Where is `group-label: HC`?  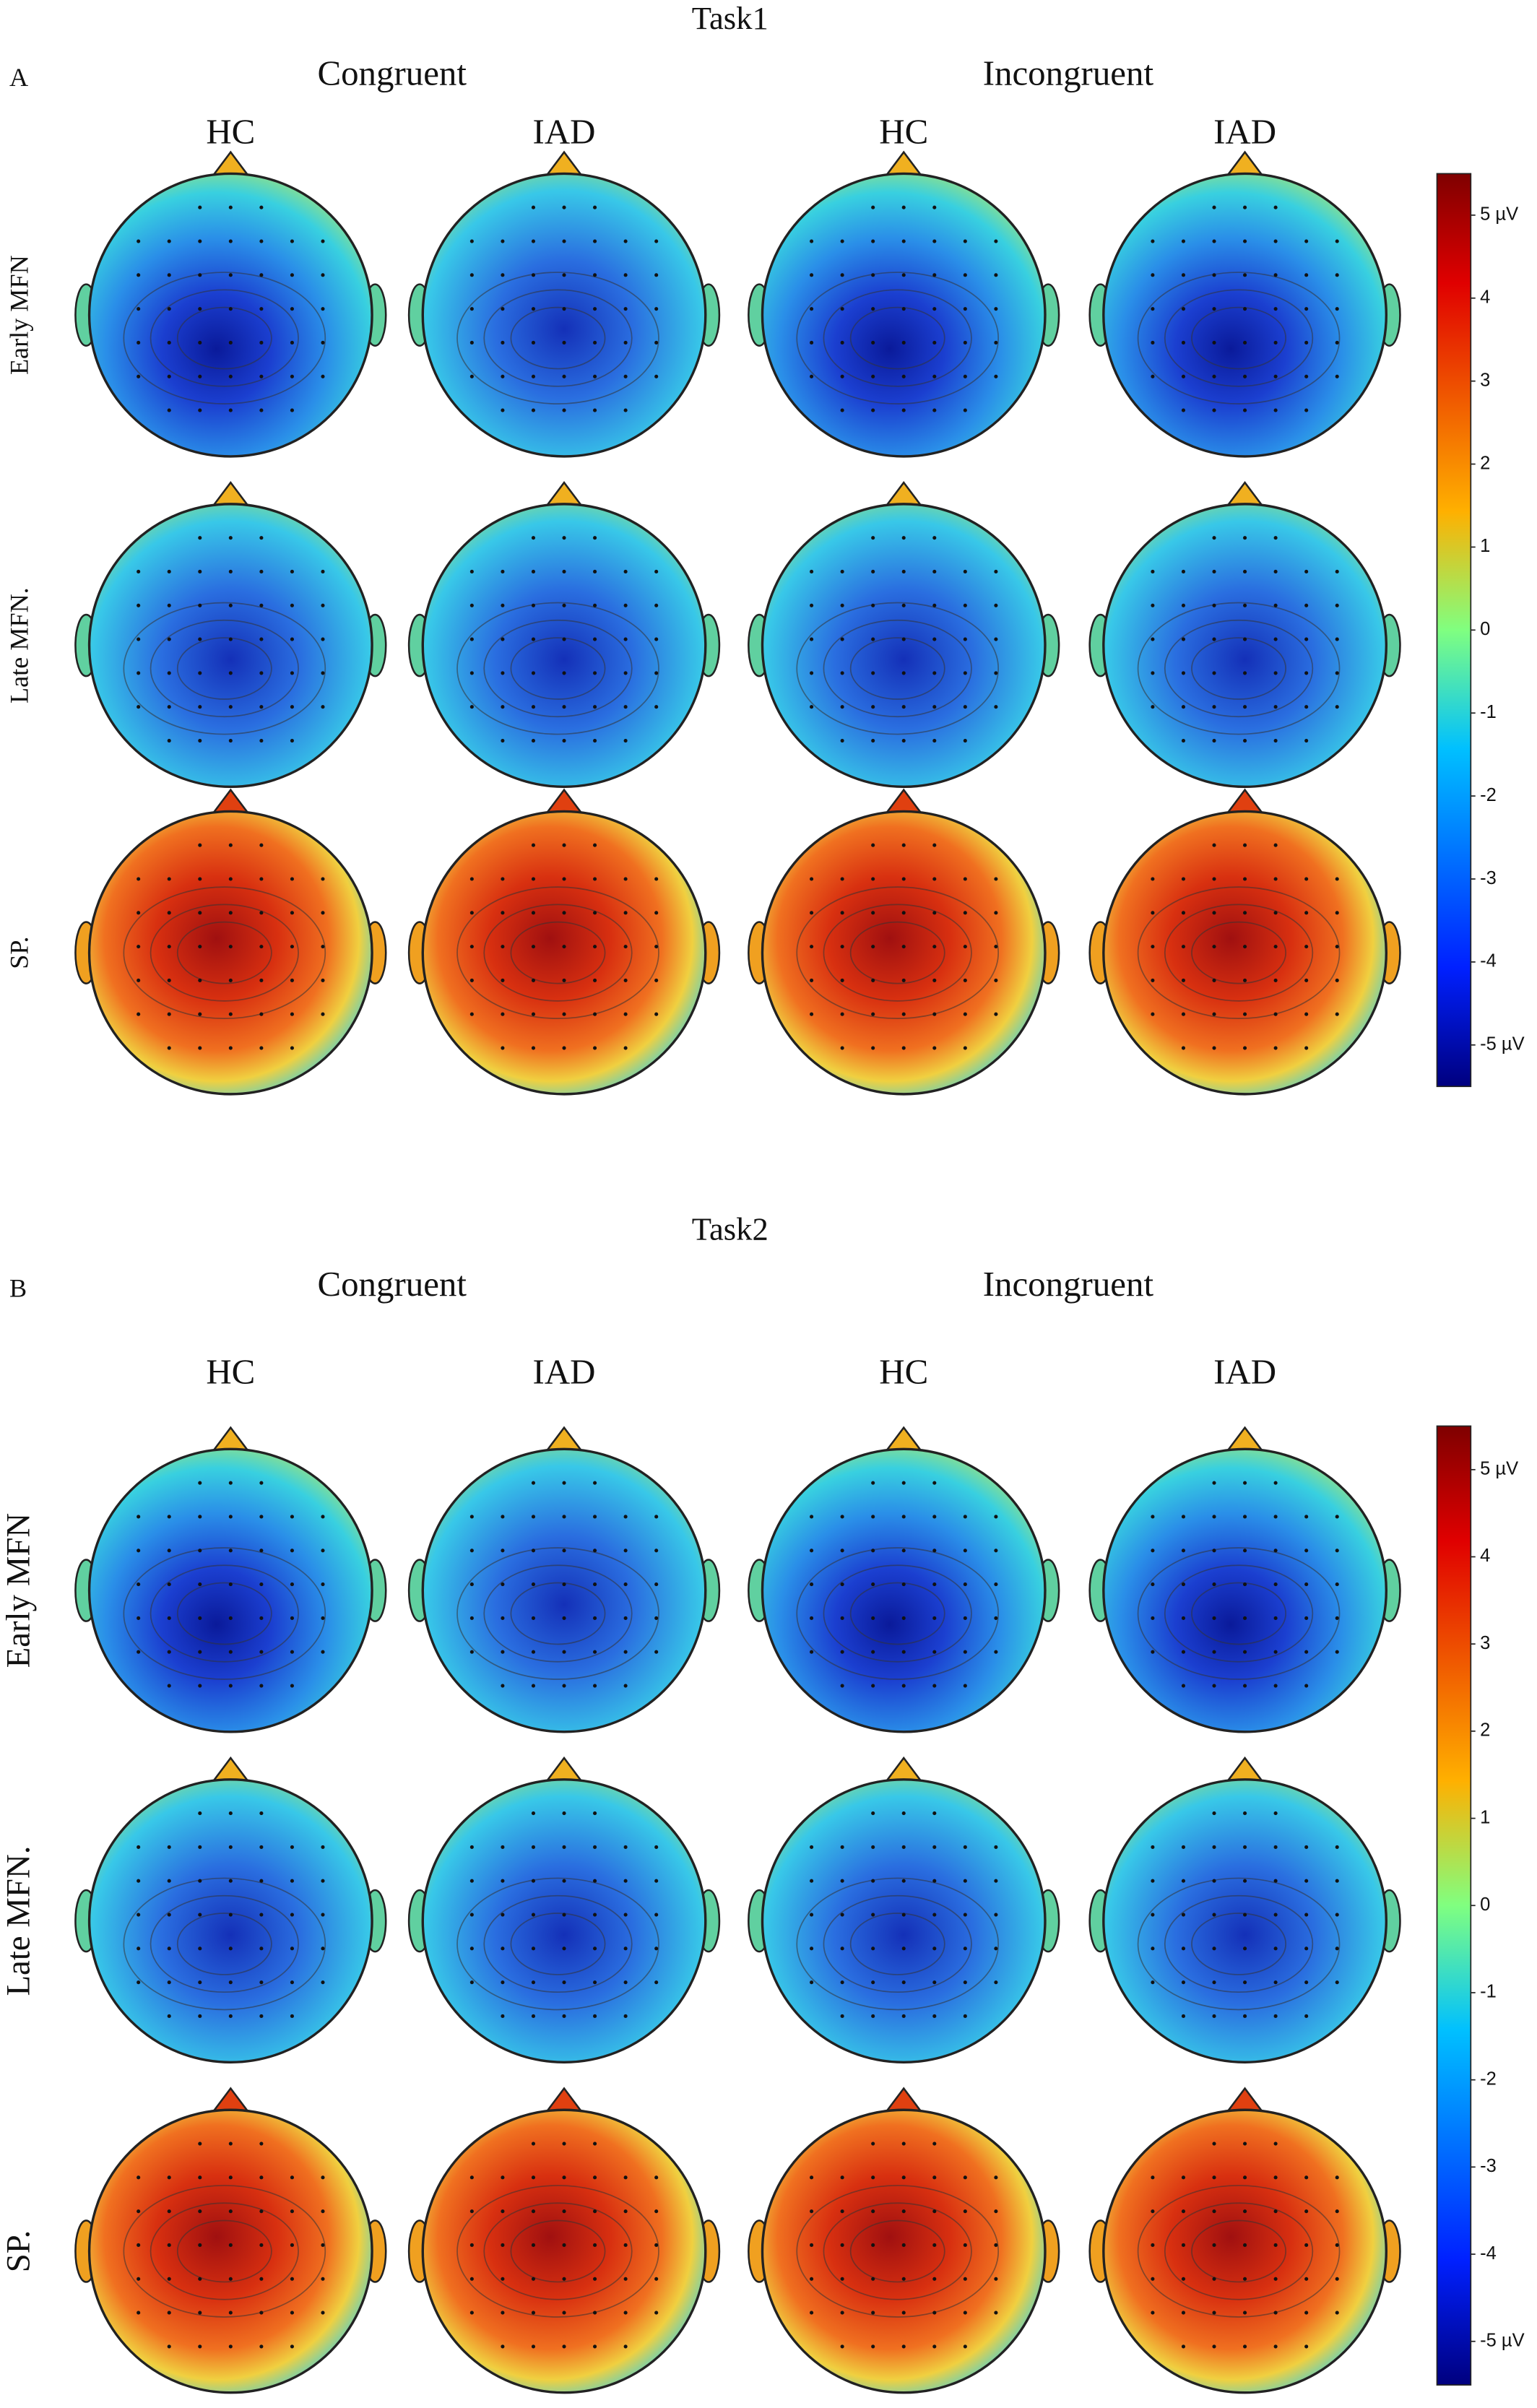
group-label: HC is located at coordinates (230, 131).